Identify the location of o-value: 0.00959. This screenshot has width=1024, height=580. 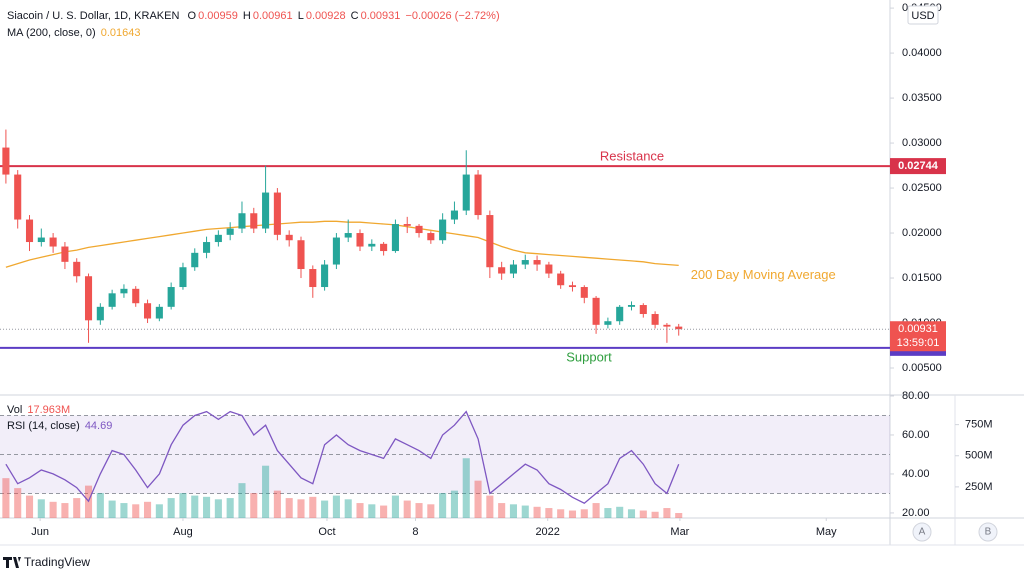
(218, 16).